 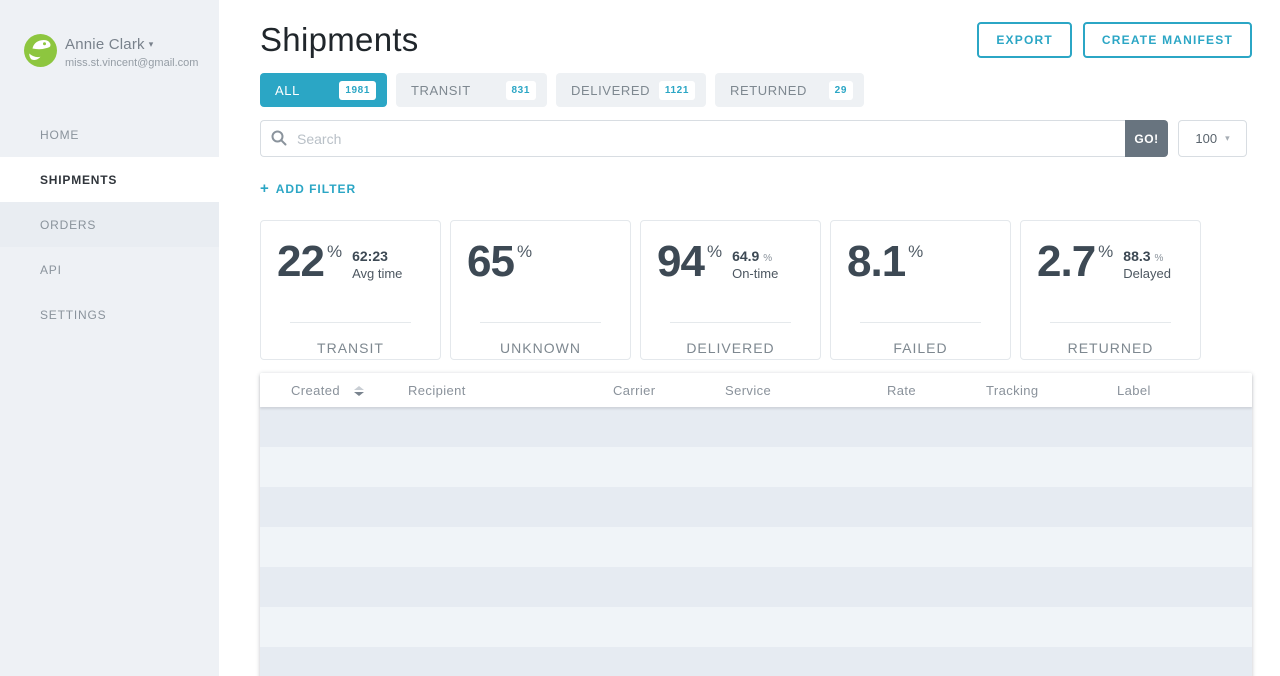 I want to click on search-go-button: GO!, so click(x=1146, y=138).